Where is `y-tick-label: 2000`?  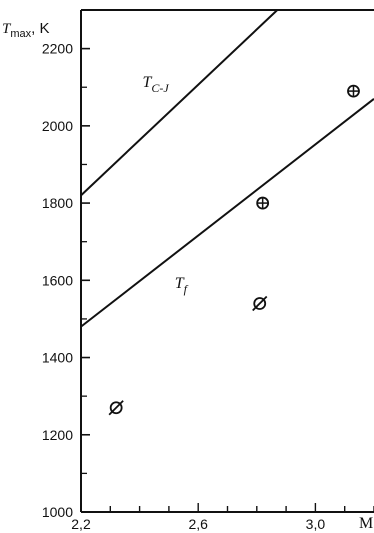 y-tick-label: 2000 is located at coordinates (57, 126).